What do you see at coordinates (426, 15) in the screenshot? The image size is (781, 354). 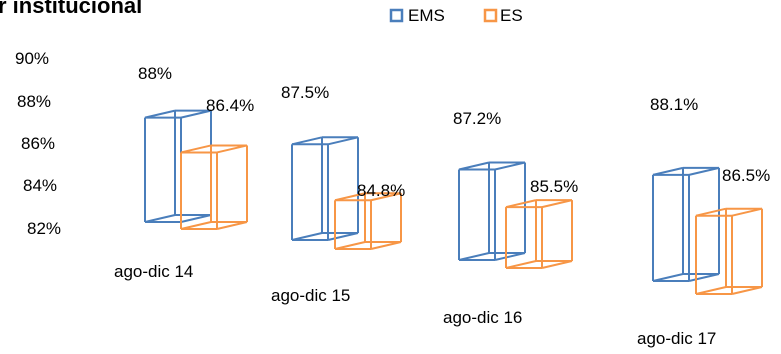 I see `legend-label-ems: EMS` at bounding box center [426, 15].